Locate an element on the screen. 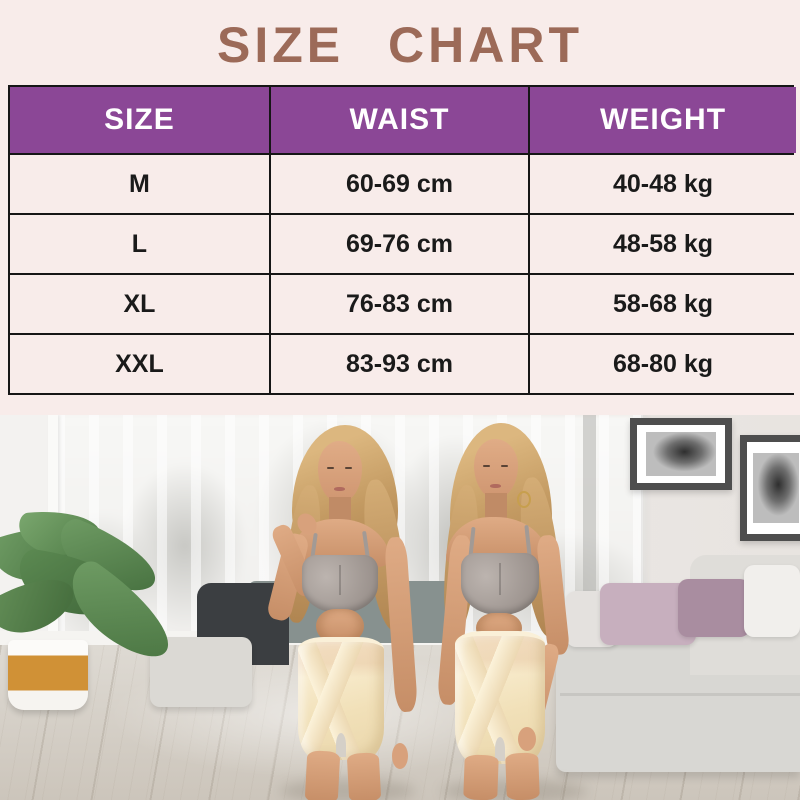 This screenshot has width=800, height=800. page-title: SIZE CHART is located at coordinates (400, 45).